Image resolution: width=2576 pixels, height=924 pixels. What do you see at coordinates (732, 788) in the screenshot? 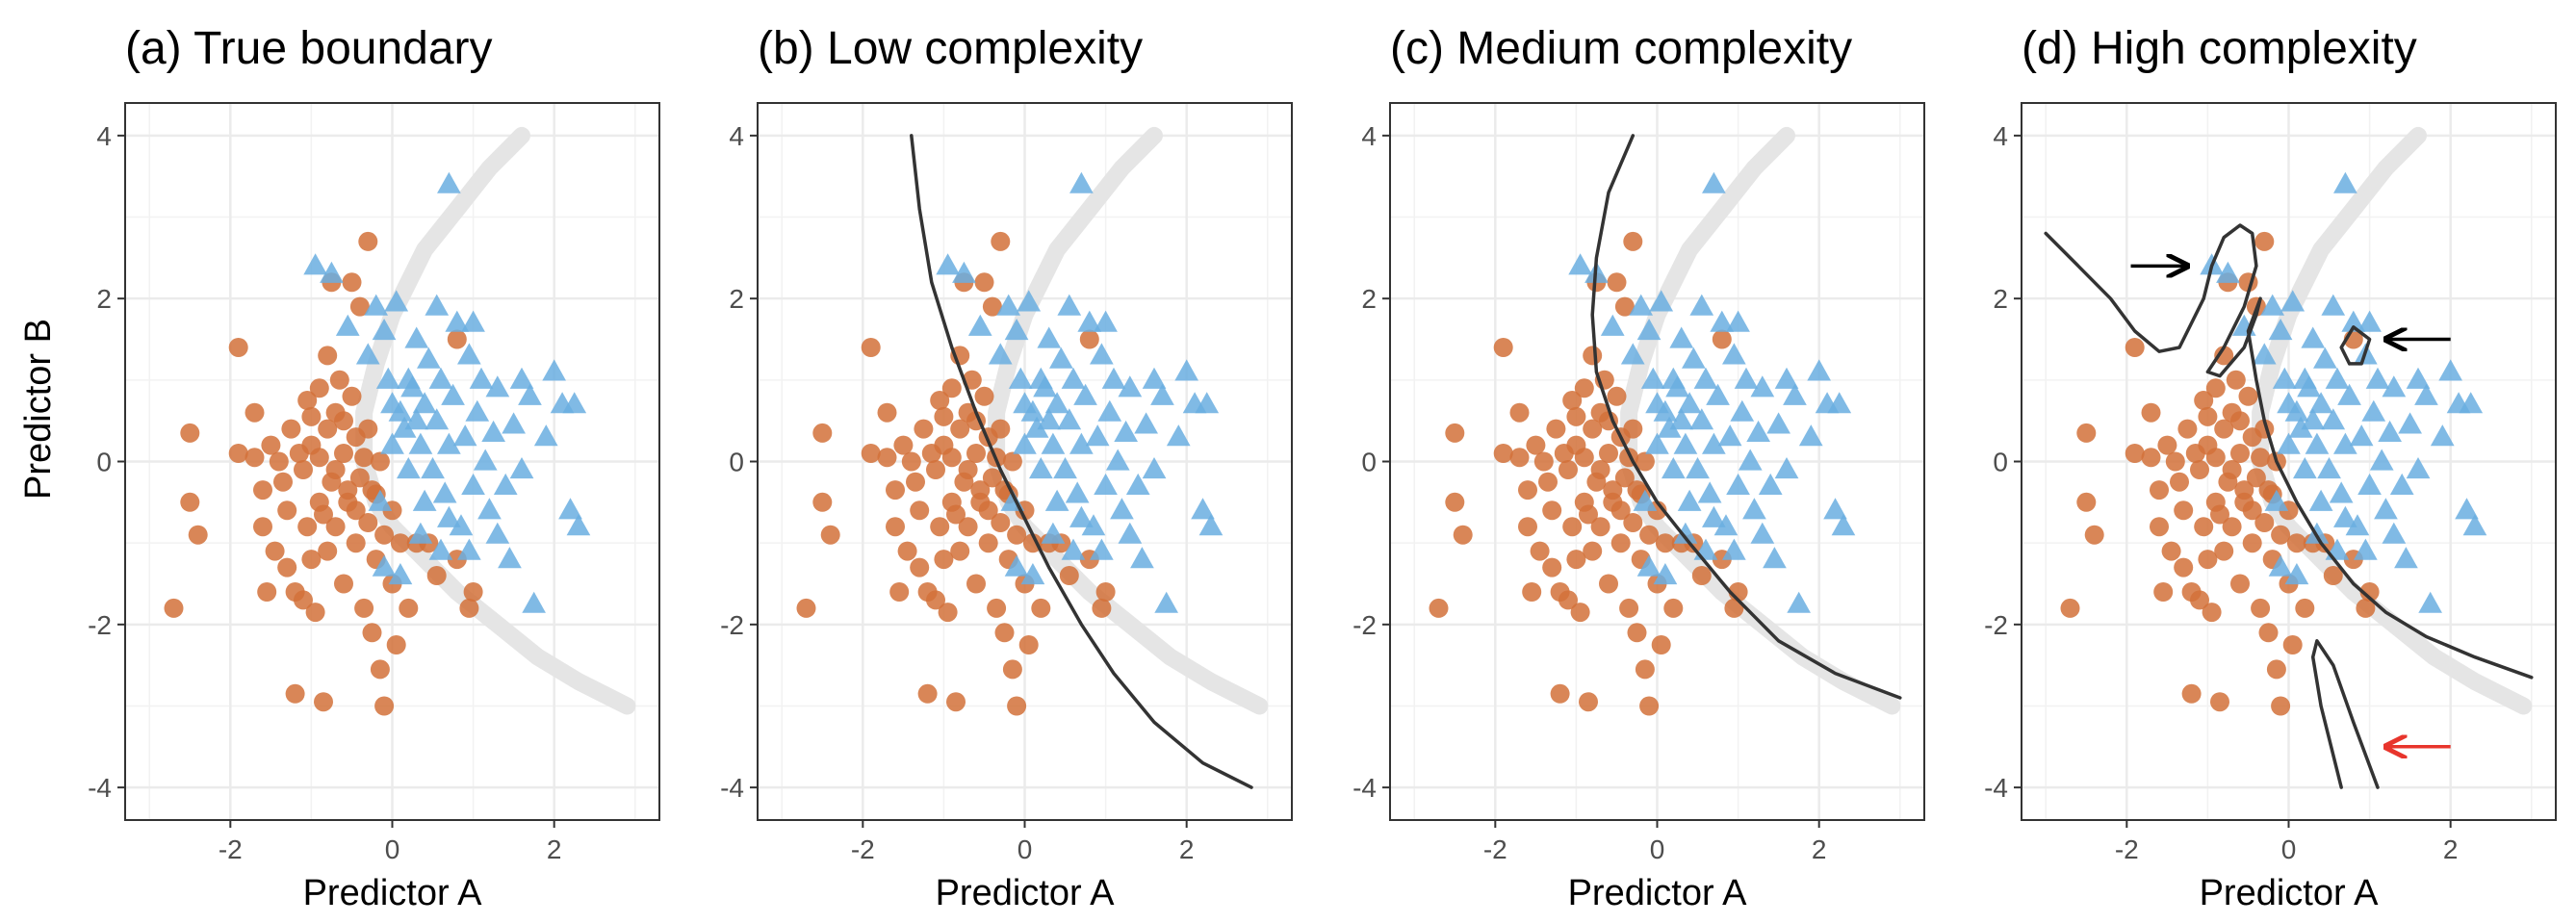
I see `y-tick-label: -4` at bounding box center [732, 788].